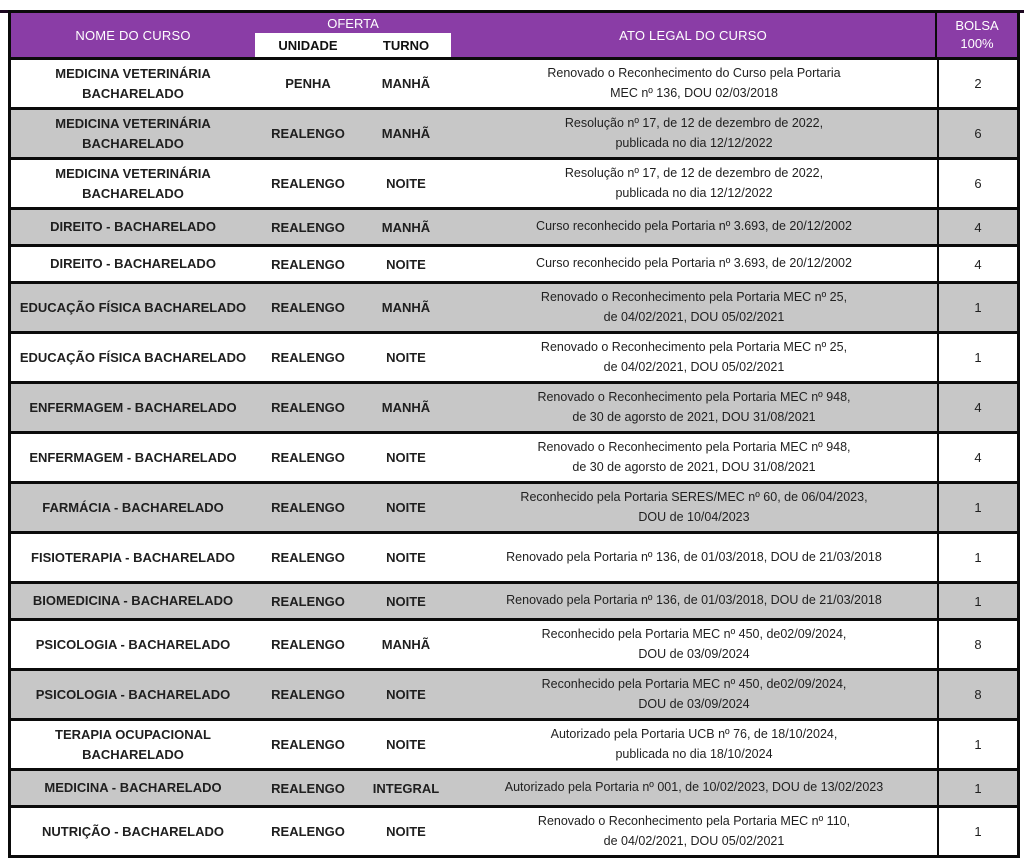  What do you see at coordinates (977, 83) in the screenshot?
I see `scholarship-cell: 2` at bounding box center [977, 83].